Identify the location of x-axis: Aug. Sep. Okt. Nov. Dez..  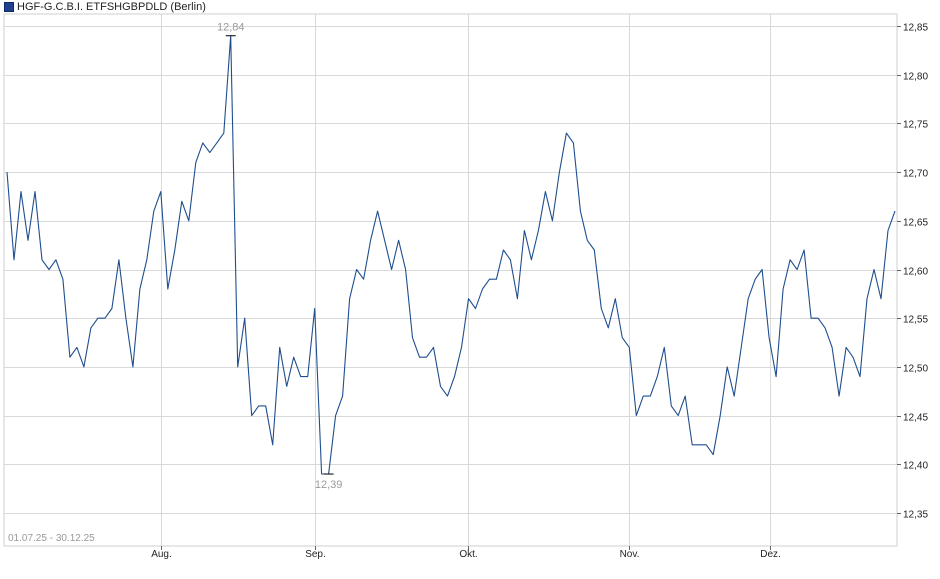
(466, 553).